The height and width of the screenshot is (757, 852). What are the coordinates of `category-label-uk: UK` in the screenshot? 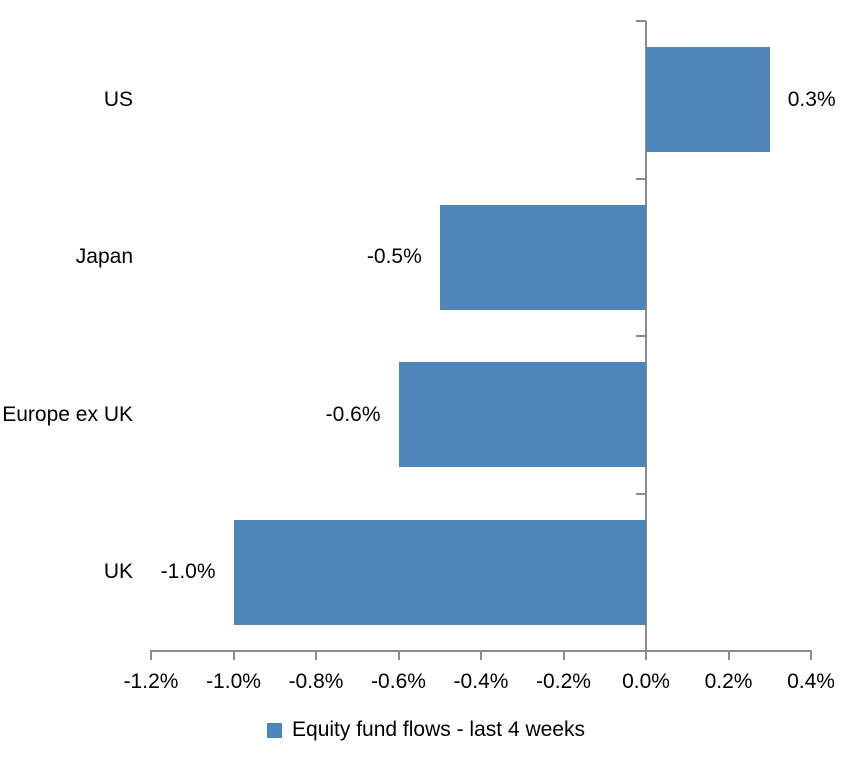 It's located at (118, 572).